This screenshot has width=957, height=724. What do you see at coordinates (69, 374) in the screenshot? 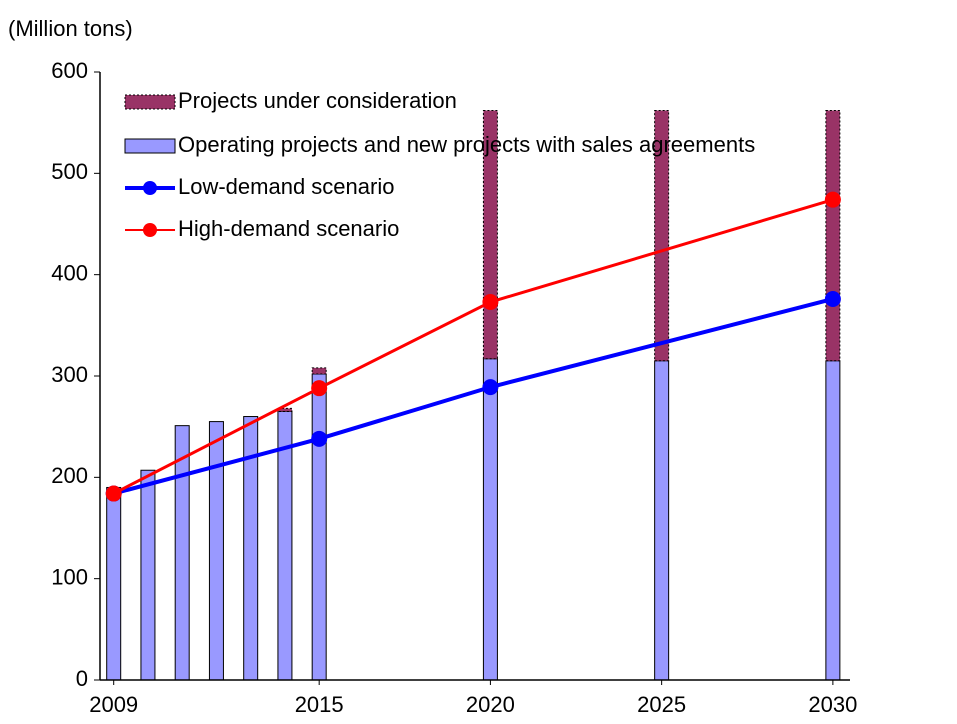
I see `y-tick-label: 300` at bounding box center [69, 374].